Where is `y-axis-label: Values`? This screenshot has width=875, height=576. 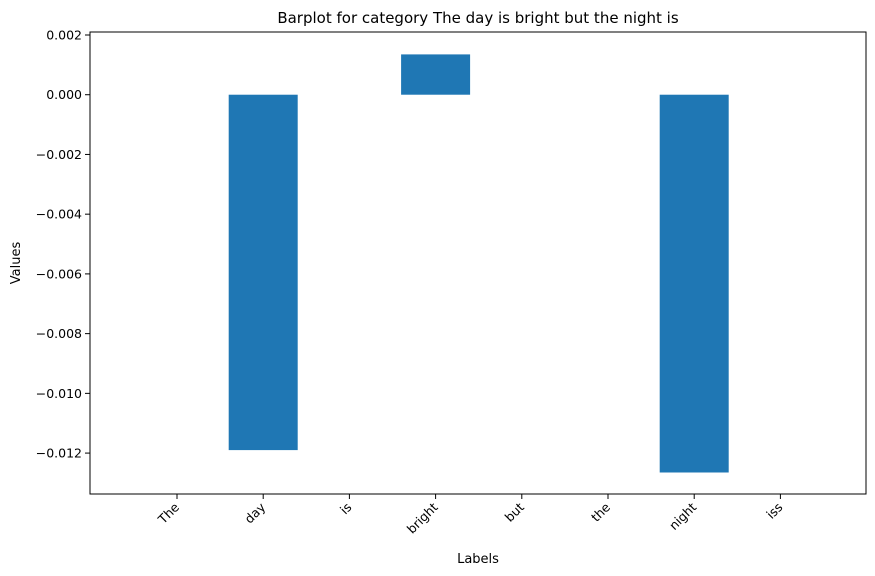 y-axis-label: Values is located at coordinates (16, 263).